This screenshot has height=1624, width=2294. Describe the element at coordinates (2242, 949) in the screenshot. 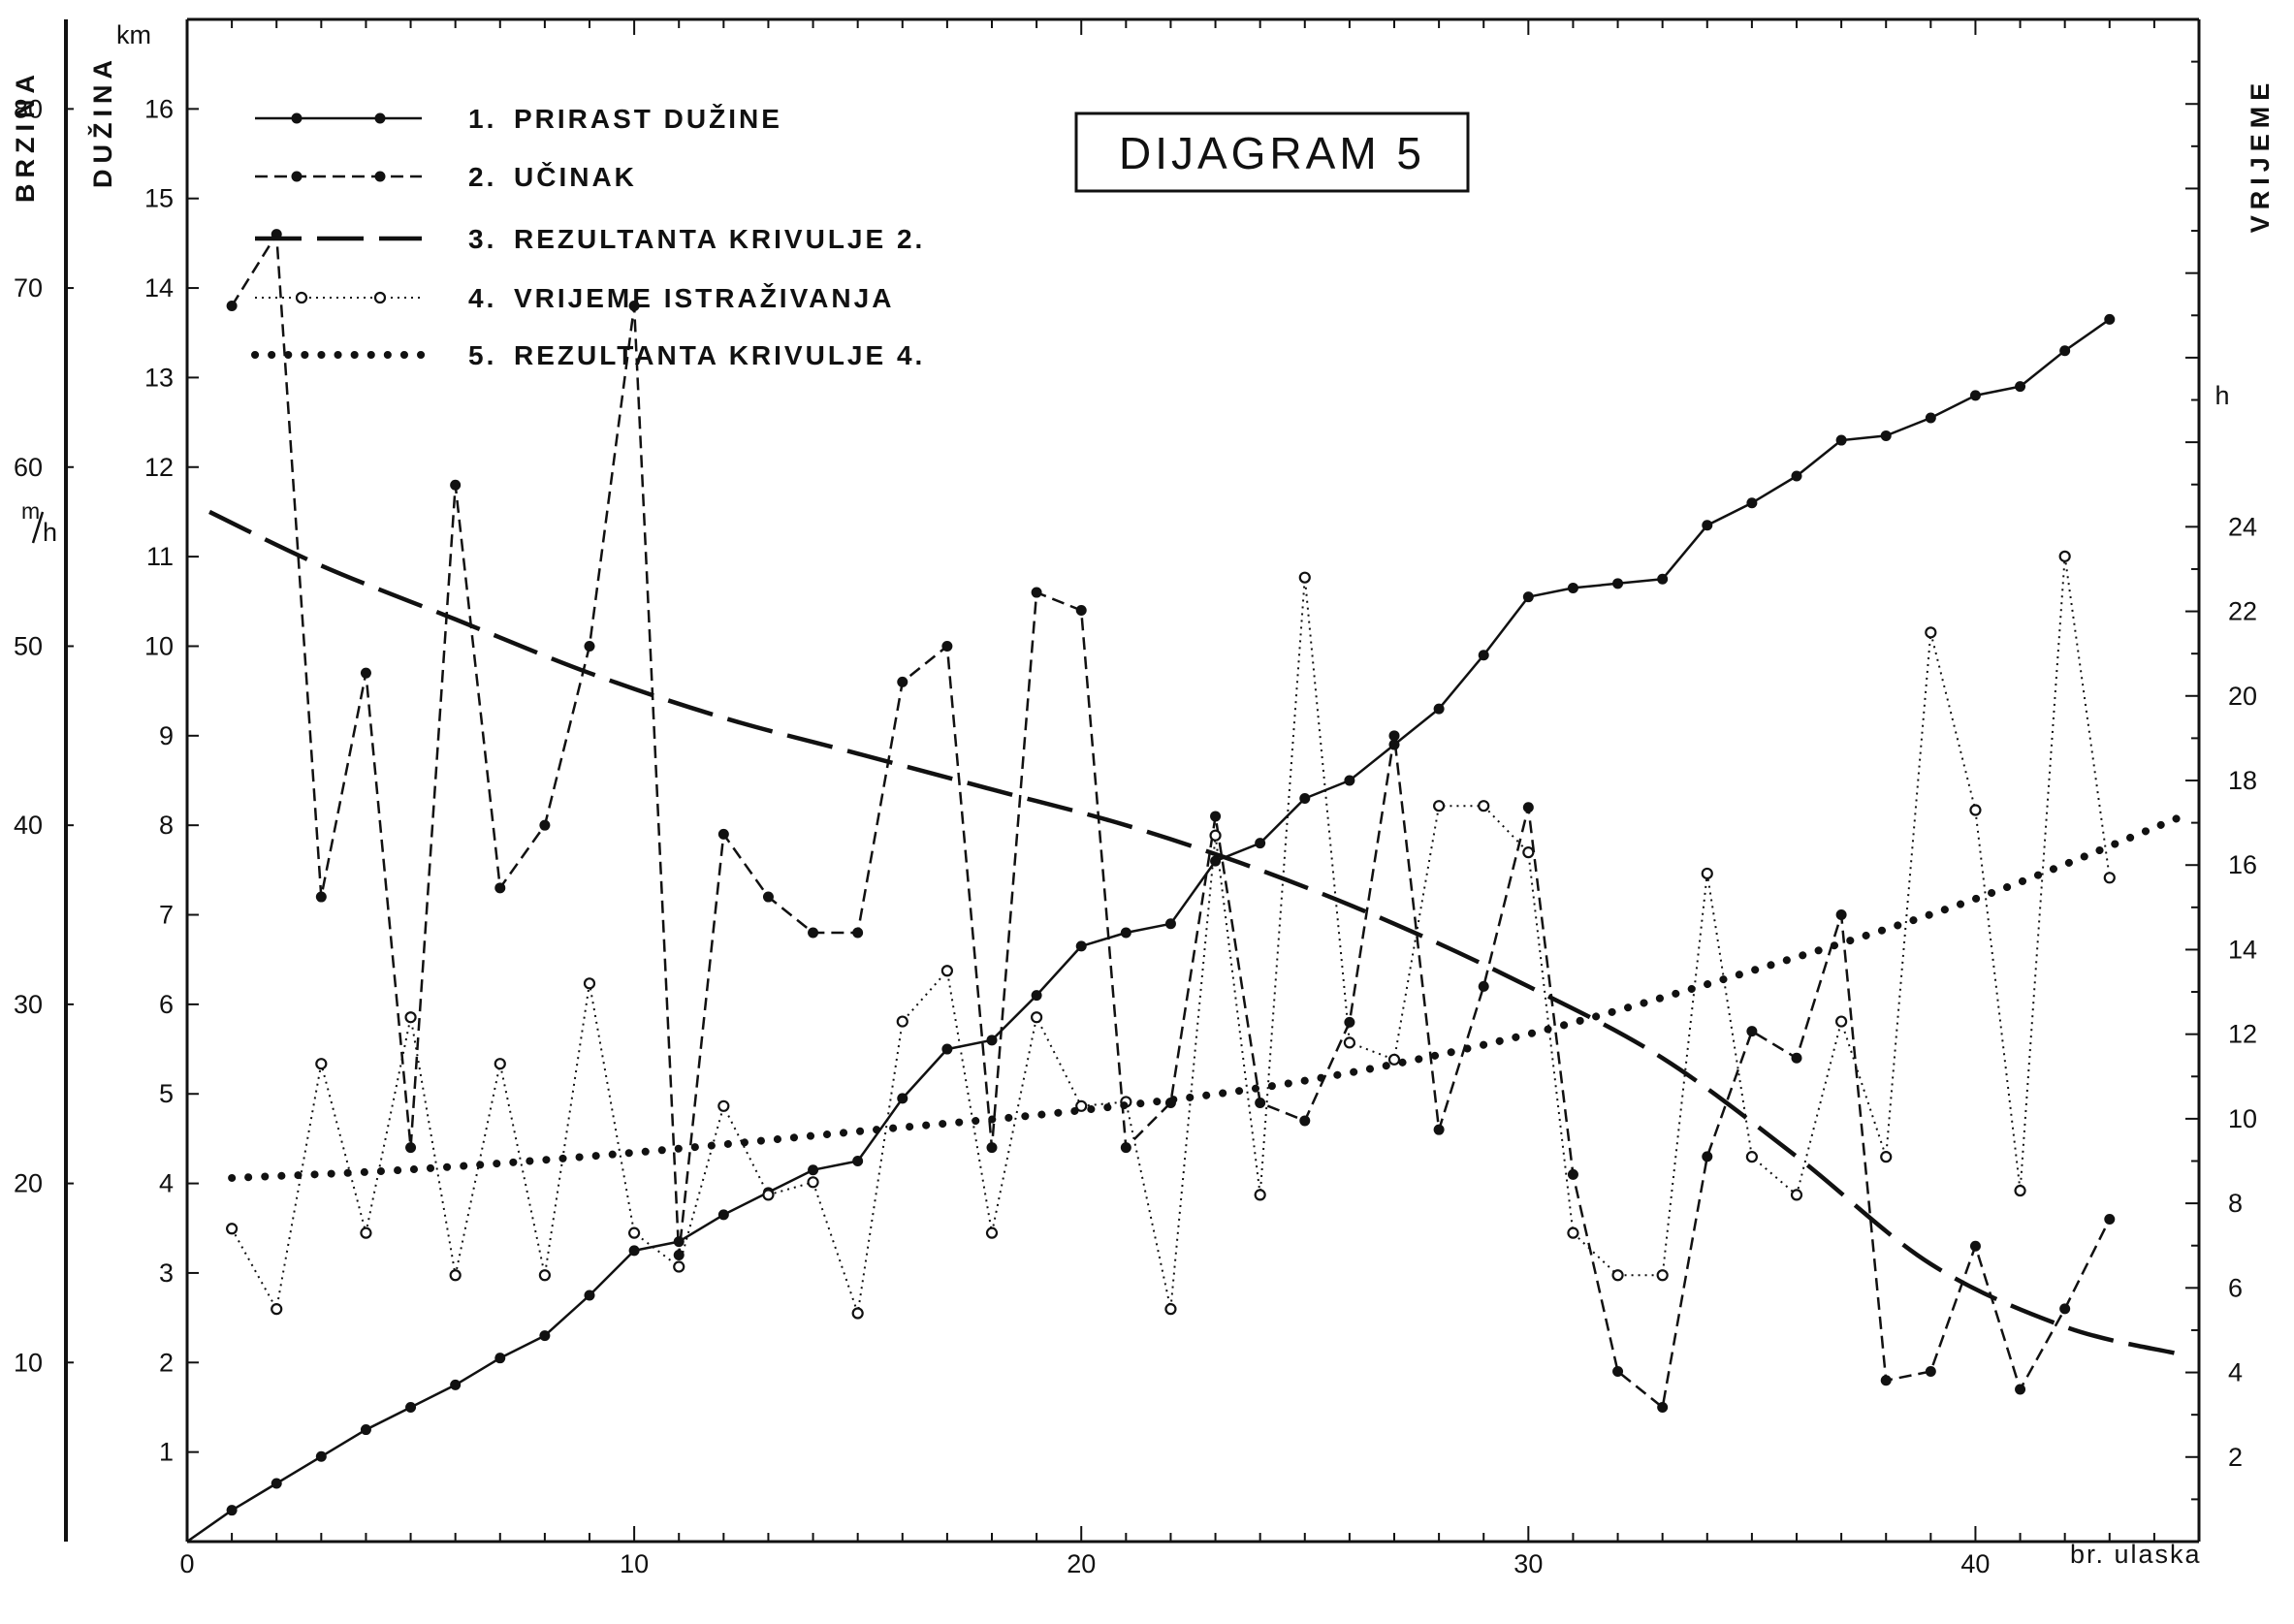

I see `time-tick-label: 14` at that location.